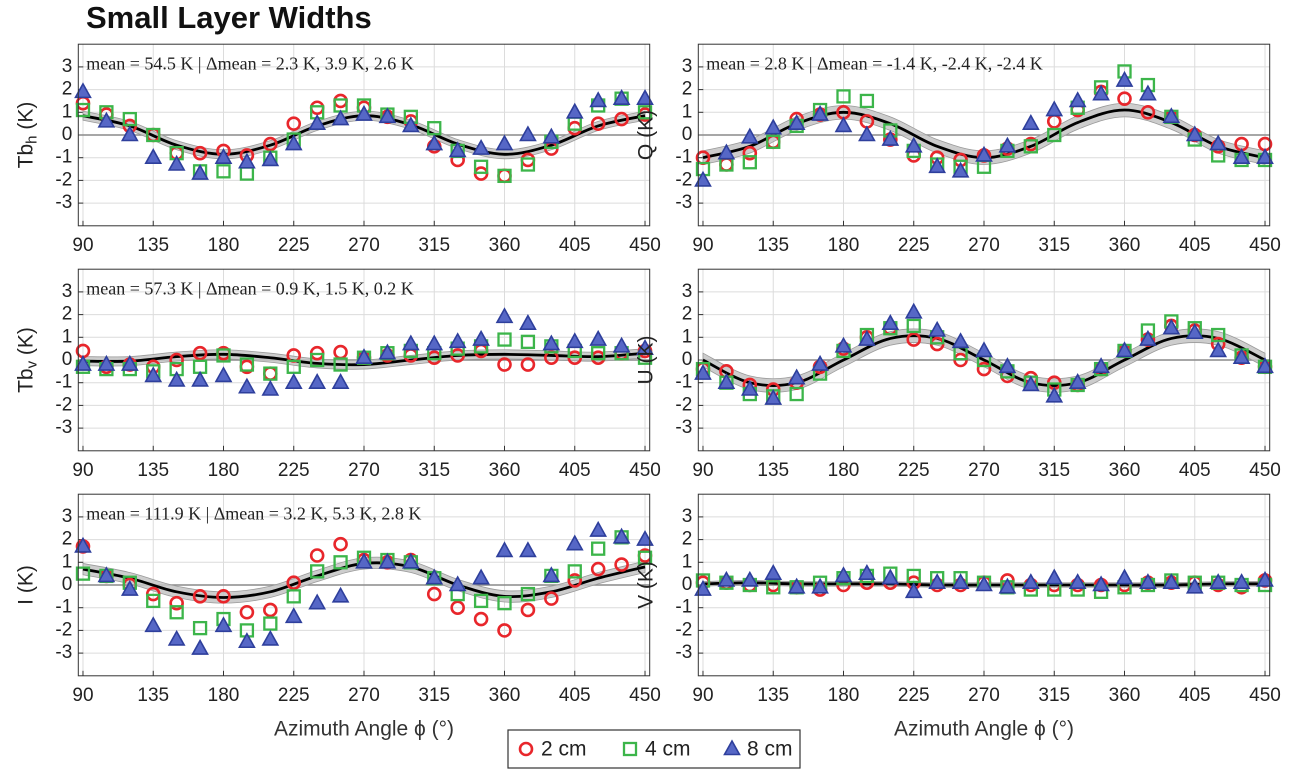 The width and height of the screenshot is (1306, 774). What do you see at coordinates (364, 580) in the screenshot?
I see `fit-band` at bounding box center [364, 580].